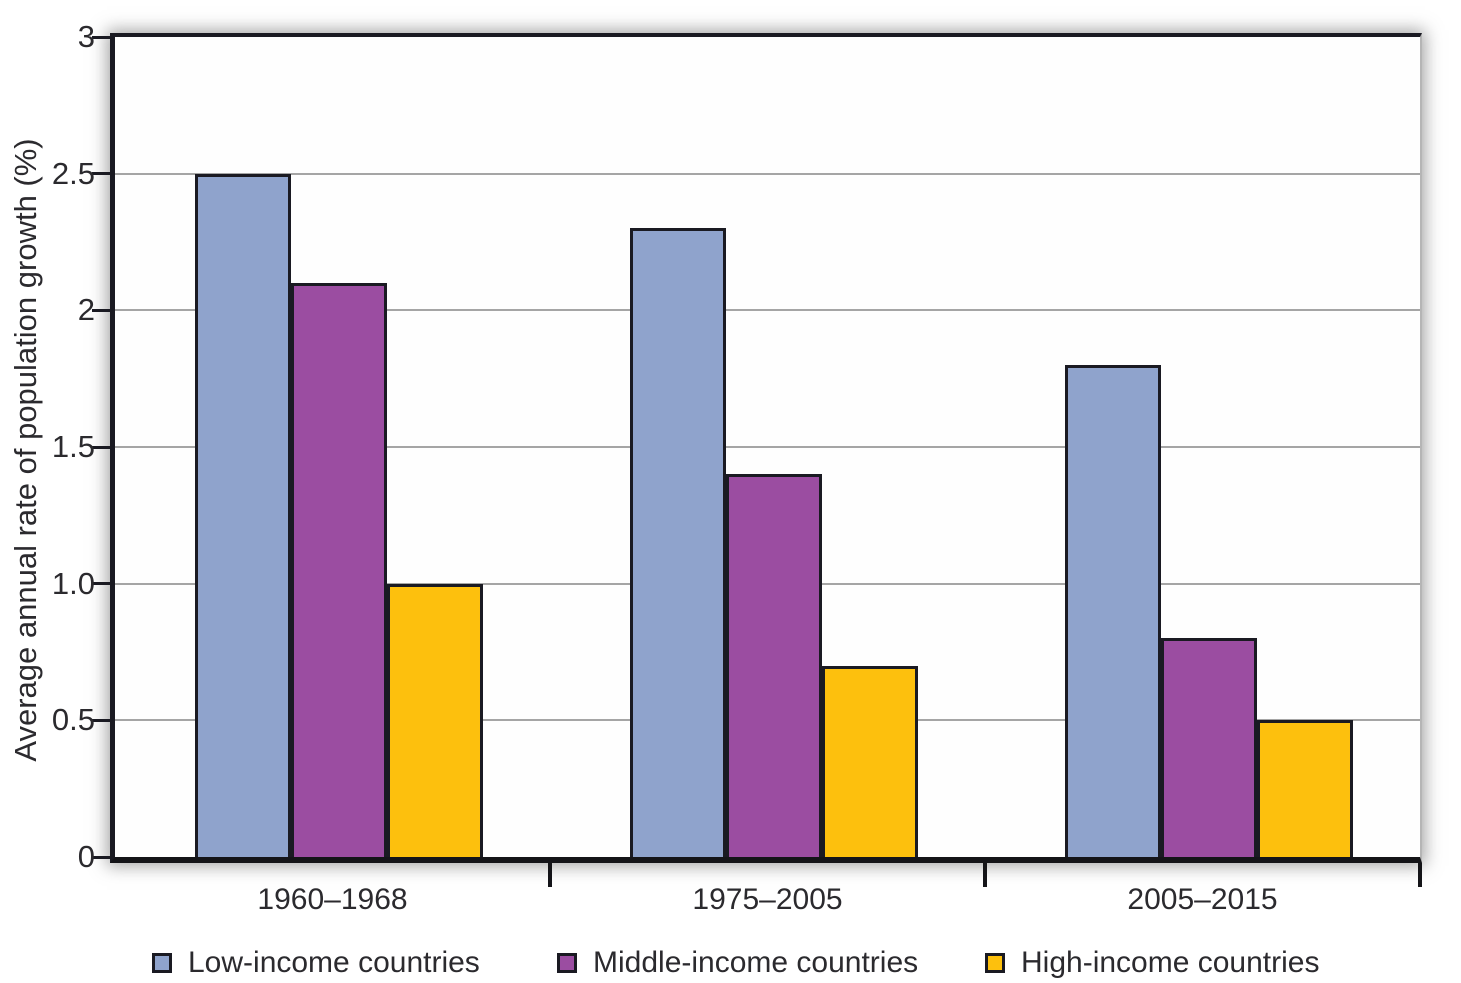  Describe the element at coordinates (339, 570) in the screenshot. I see `bar-middle-income-1960-1968` at that location.